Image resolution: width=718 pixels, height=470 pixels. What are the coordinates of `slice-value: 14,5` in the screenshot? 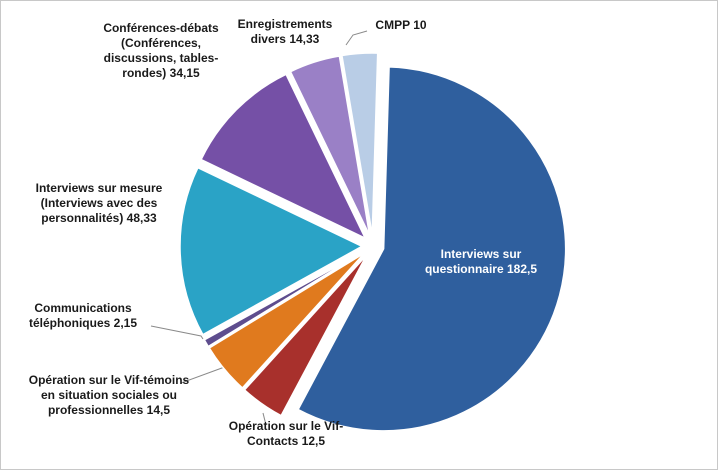 It's located at (158, 410).